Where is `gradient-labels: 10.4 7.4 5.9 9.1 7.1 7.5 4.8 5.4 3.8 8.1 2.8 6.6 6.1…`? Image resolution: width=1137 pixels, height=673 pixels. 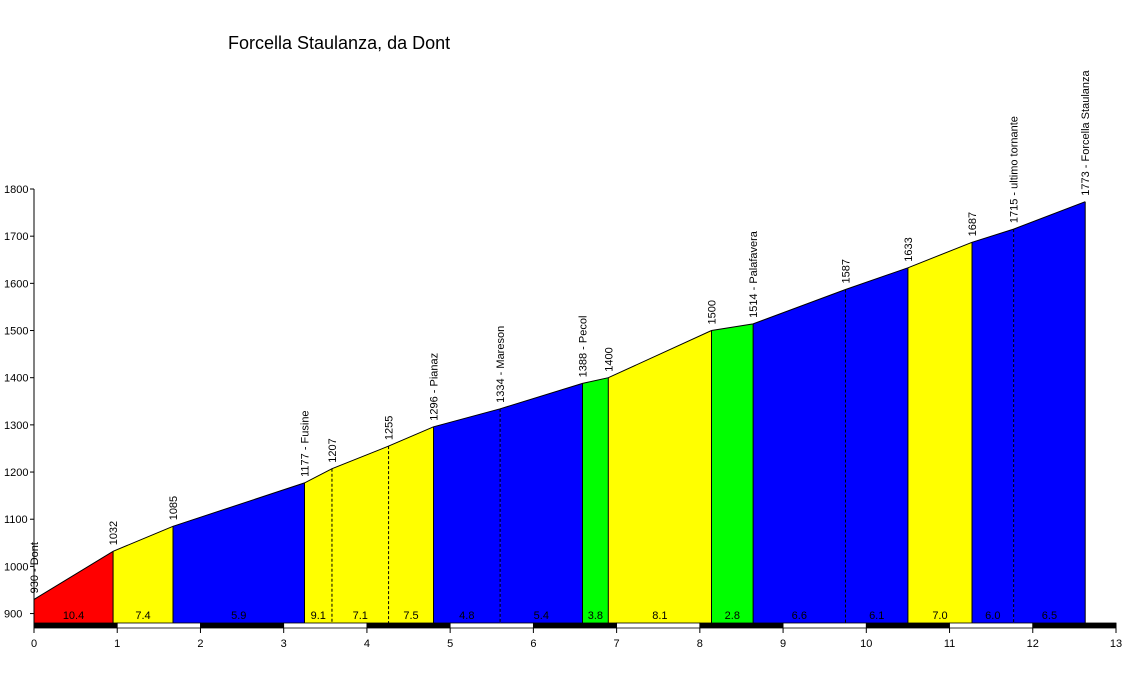
gradient-labels: 10.4 7.4 5.9 9.1 7.1 7.5 4.8 5.4 3.8 8.1 2.8 6.6 6.1… is located at coordinates (561, 615).